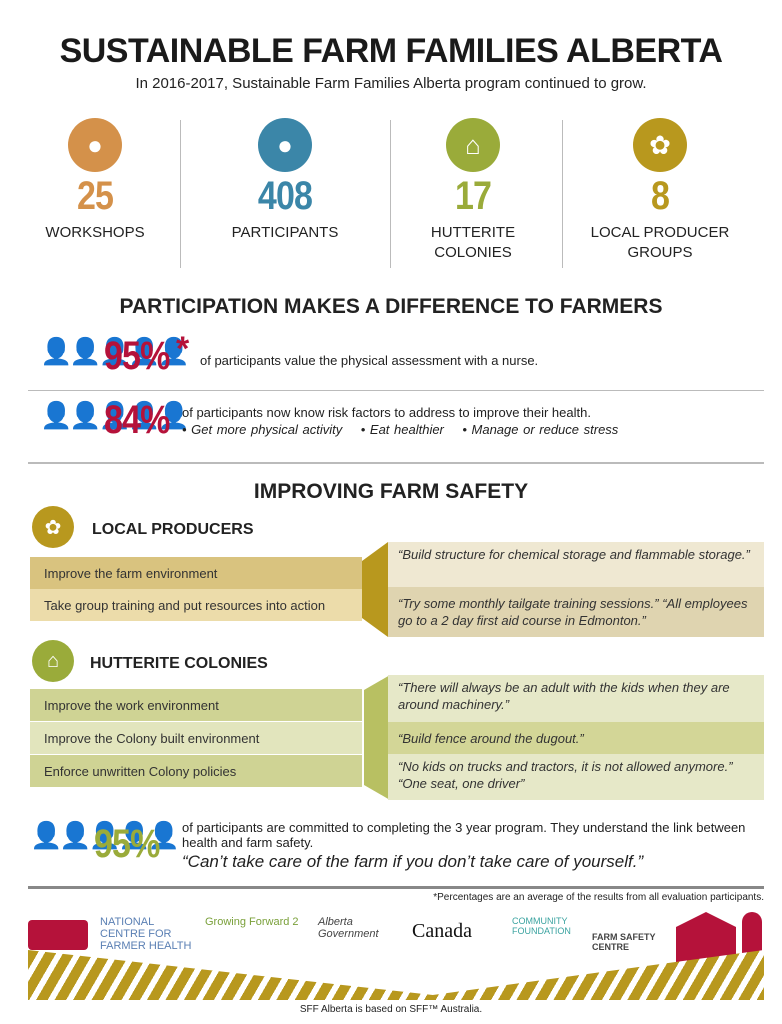 Image resolution: width=782 pixels, height=1024 pixels. What do you see at coordinates (391, 51) in the screenshot?
I see `page-title: SUSTAINABLE FARM FAMILIES ALBERTA` at bounding box center [391, 51].